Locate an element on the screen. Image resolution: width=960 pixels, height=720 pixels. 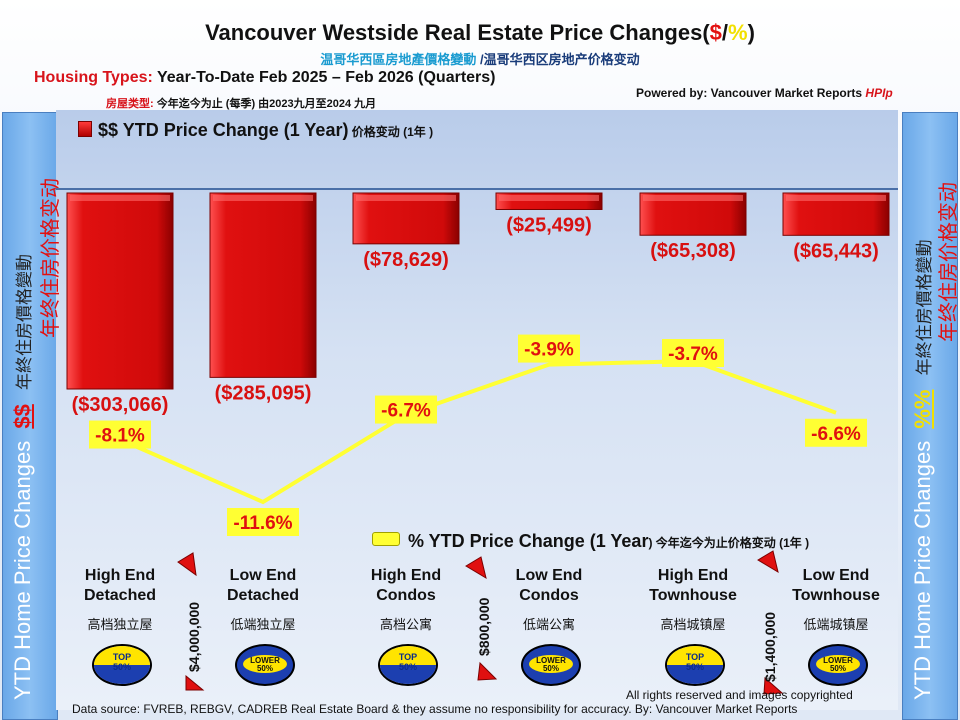
category-label-cn: 高档城镇屋 is located at coordinates (693, 624).